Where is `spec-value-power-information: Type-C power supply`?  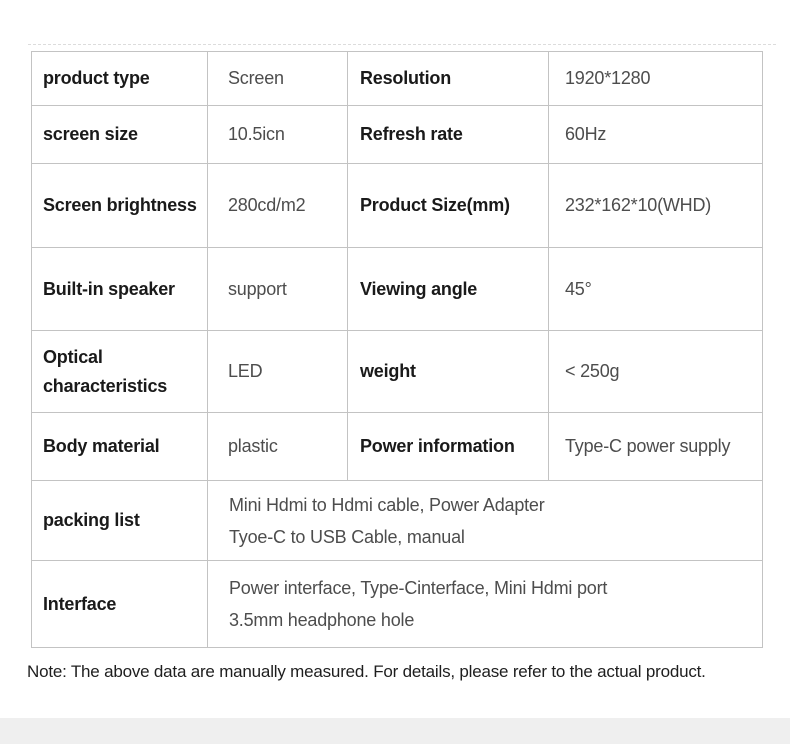 spec-value-power-information: Type-C power supply is located at coordinates (655, 446).